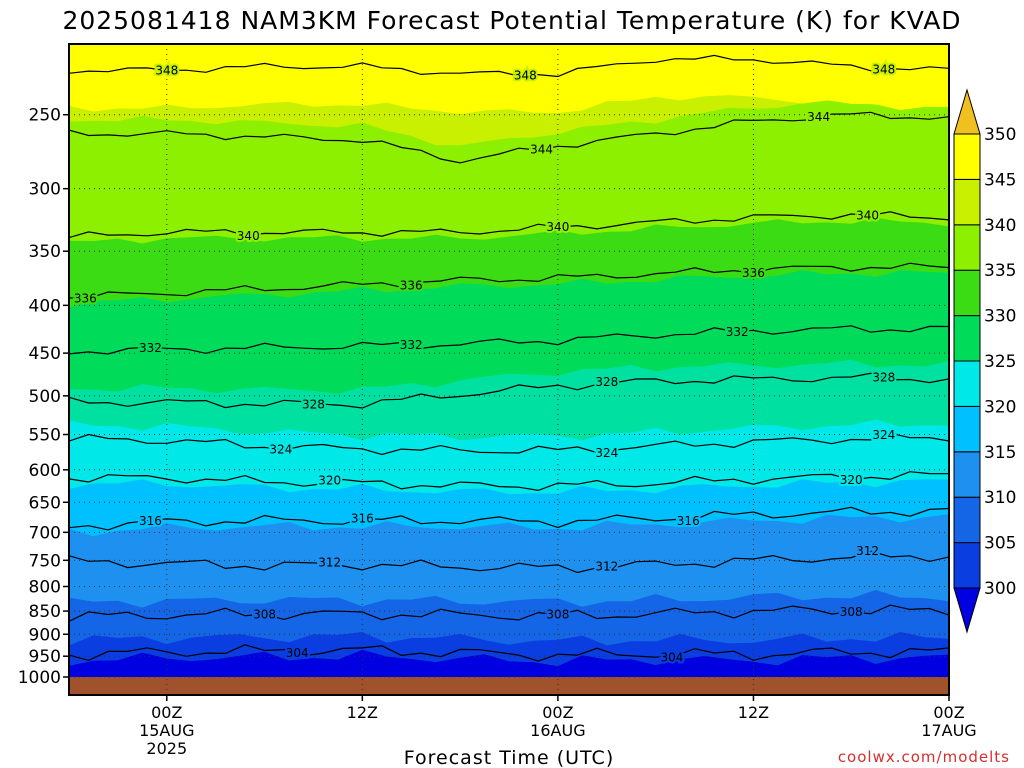 This screenshot has height=768, width=1024. What do you see at coordinates (1000, 407) in the screenshot?
I see `colorbar-label-320: 320` at bounding box center [1000, 407].